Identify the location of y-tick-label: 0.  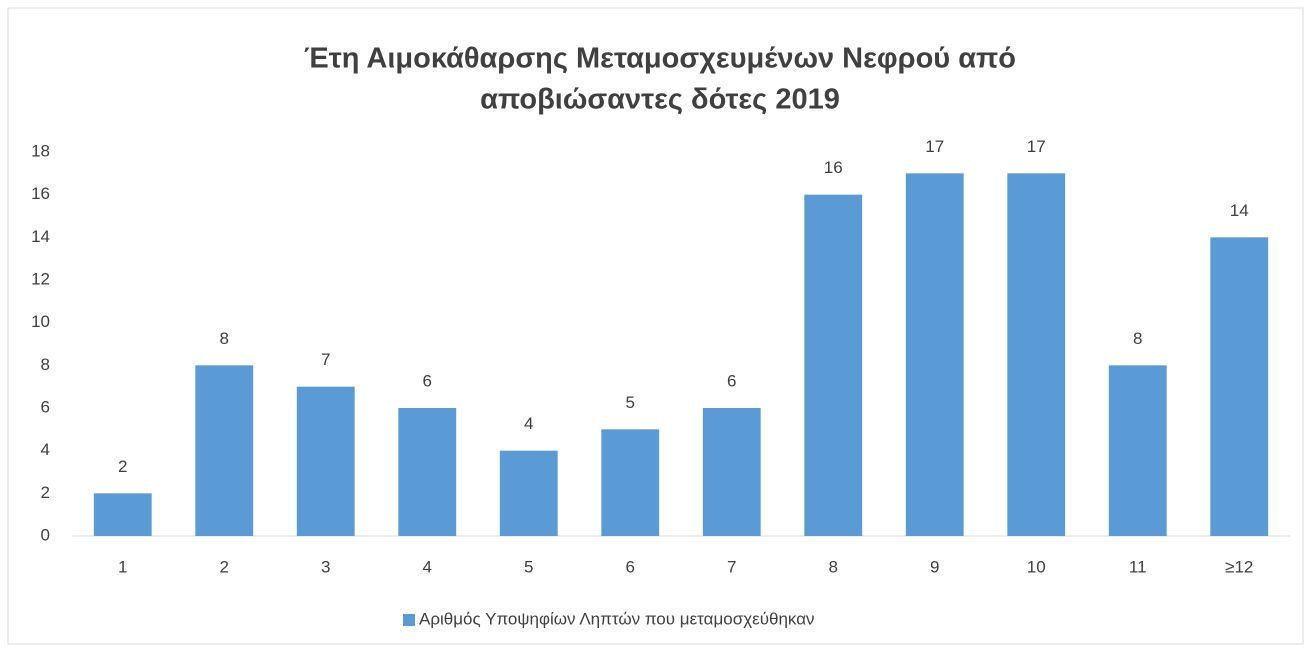
(45, 534).